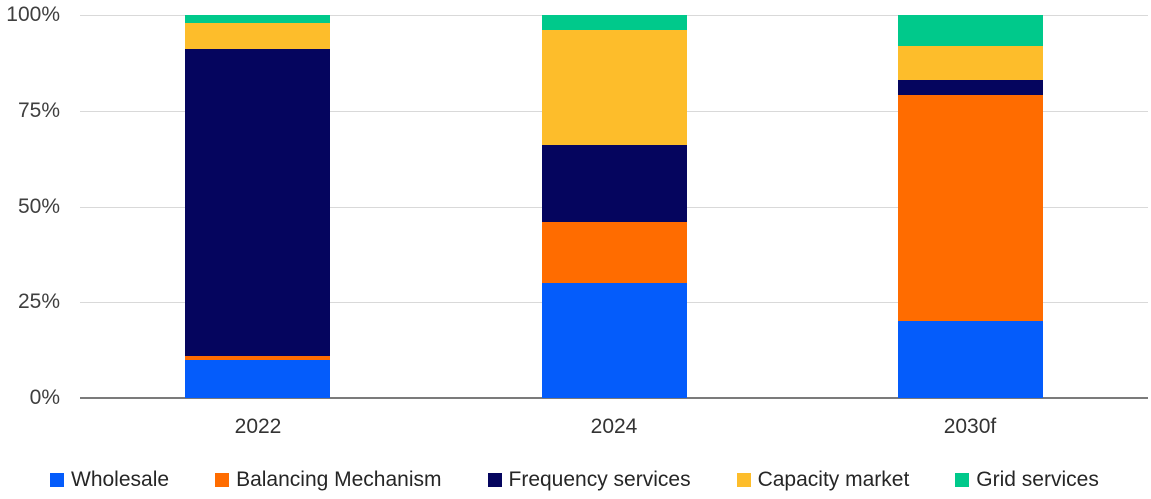 The image size is (1151, 499). I want to click on bar-2022-segment-capacity-market, so click(258, 36).